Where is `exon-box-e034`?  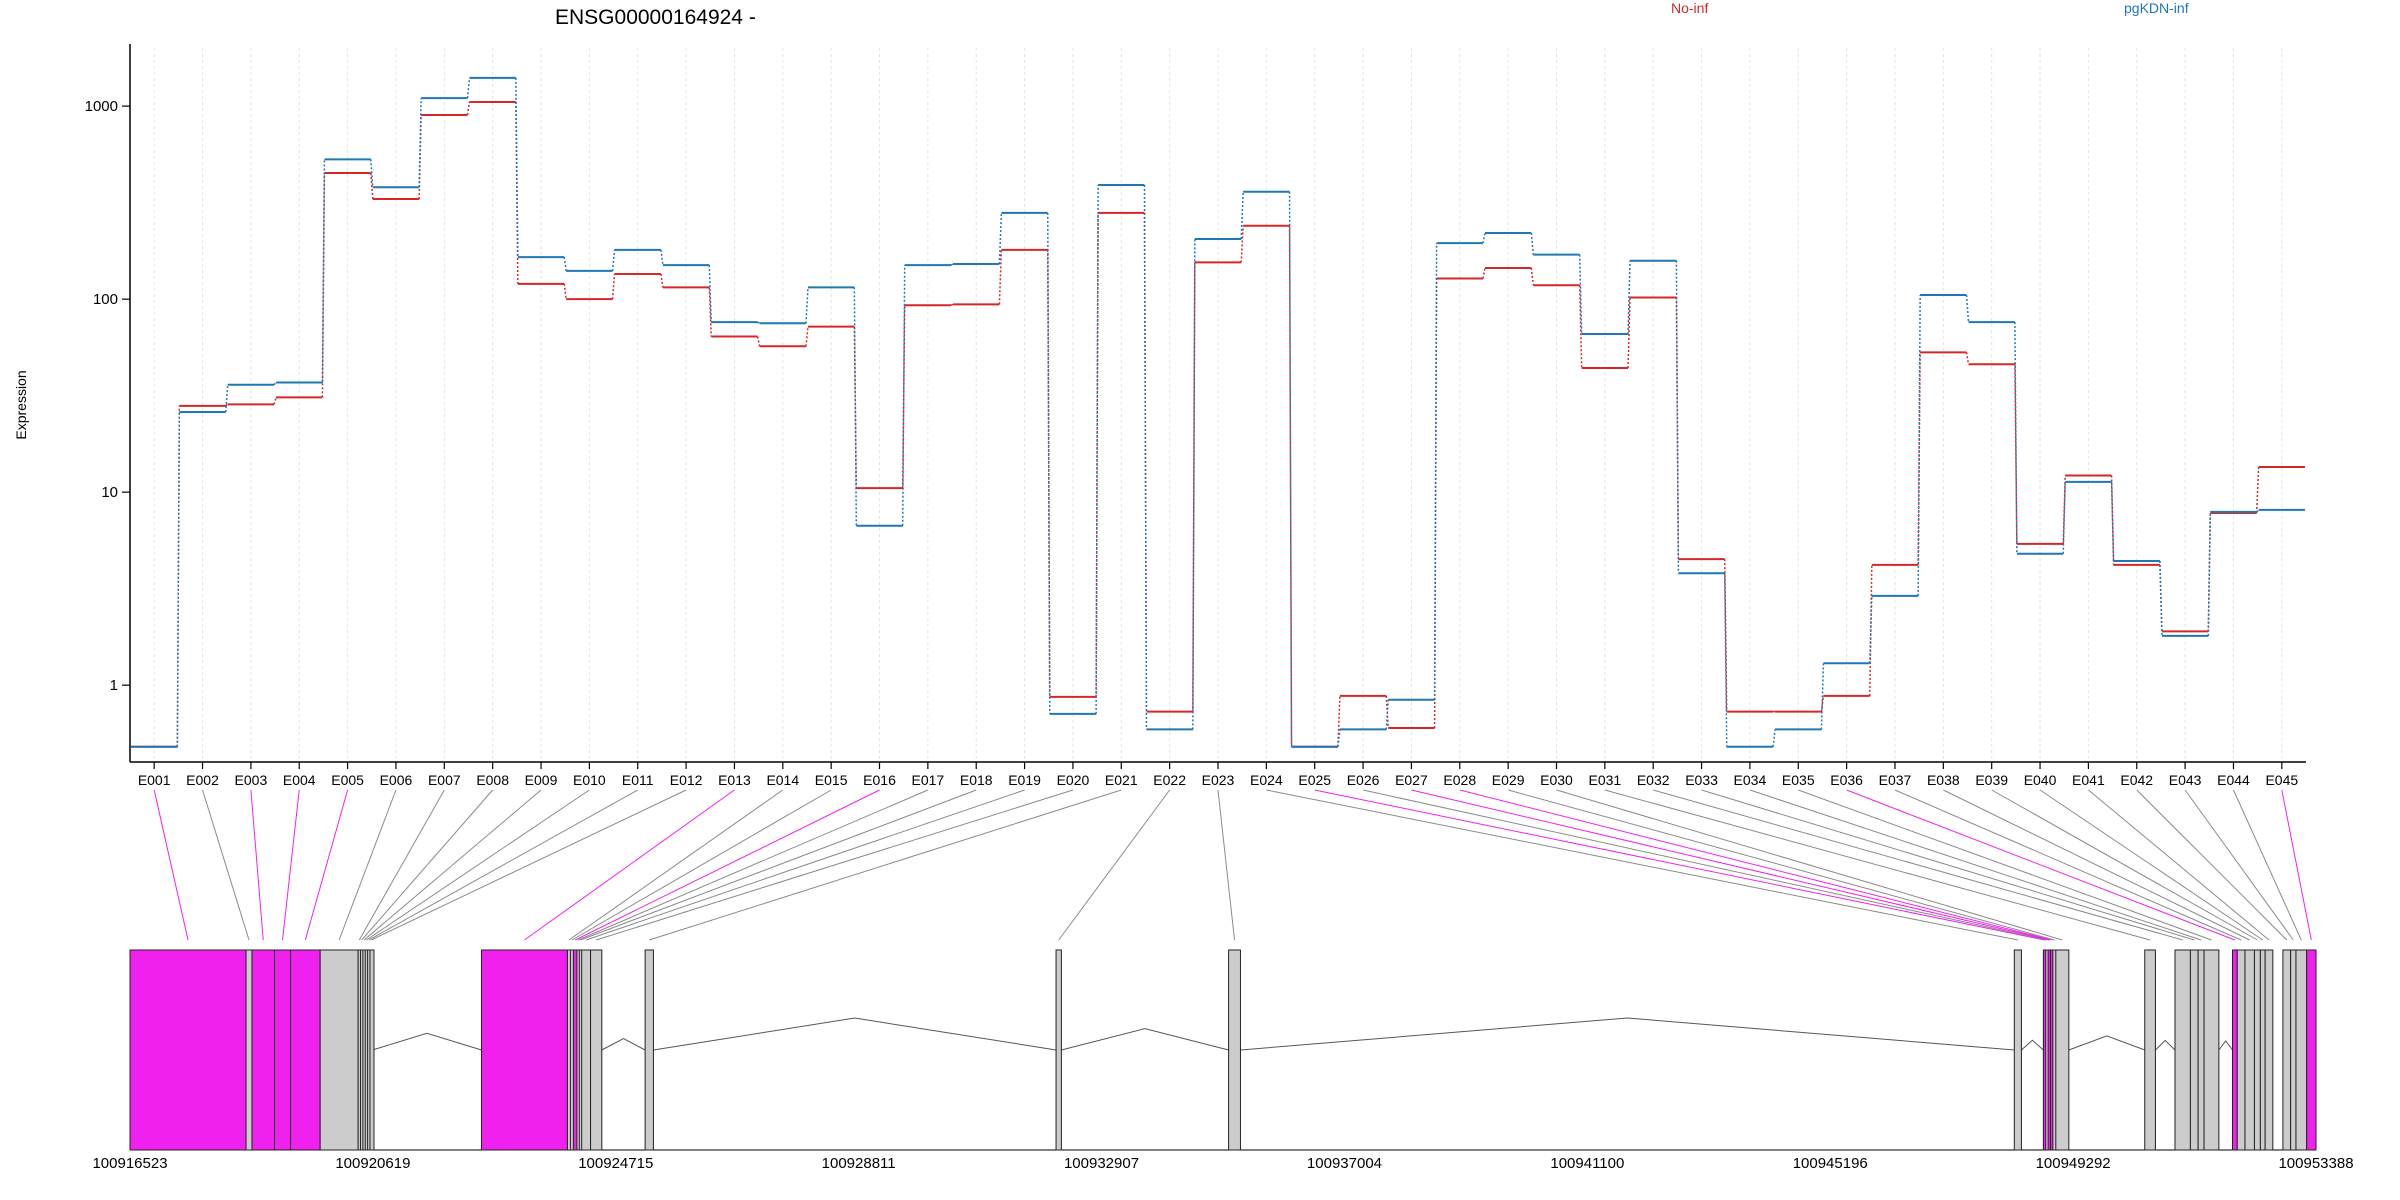 exon-box-e034 is located at coordinates (2201, 1050).